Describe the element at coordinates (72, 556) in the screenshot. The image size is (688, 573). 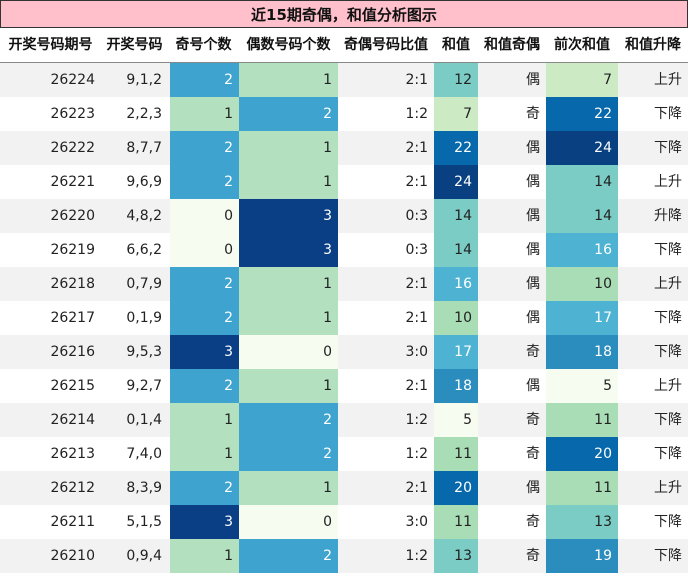
I see `cell-issue: 26210` at that location.